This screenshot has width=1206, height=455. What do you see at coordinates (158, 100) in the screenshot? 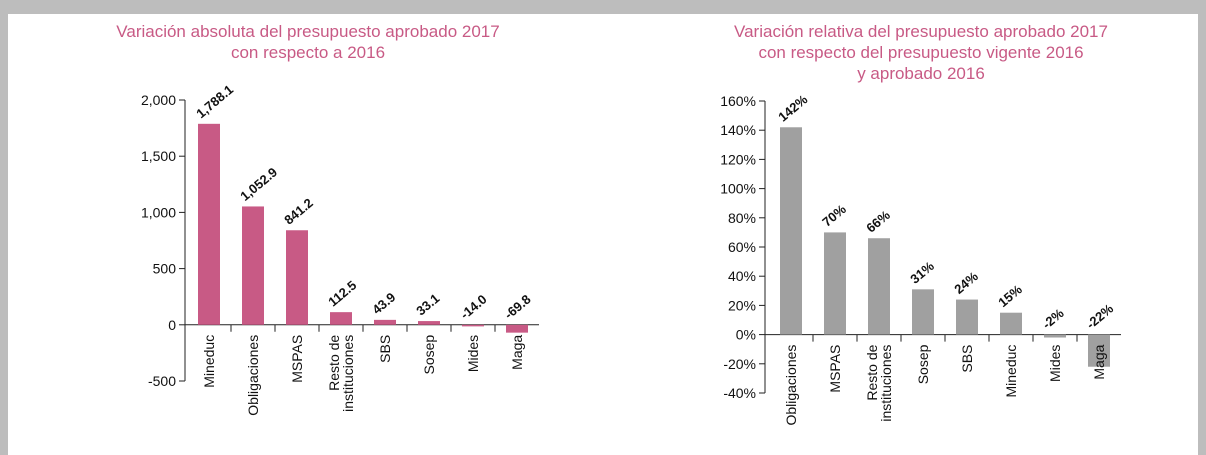
I see `y-tick-label: 2,000` at bounding box center [158, 100].